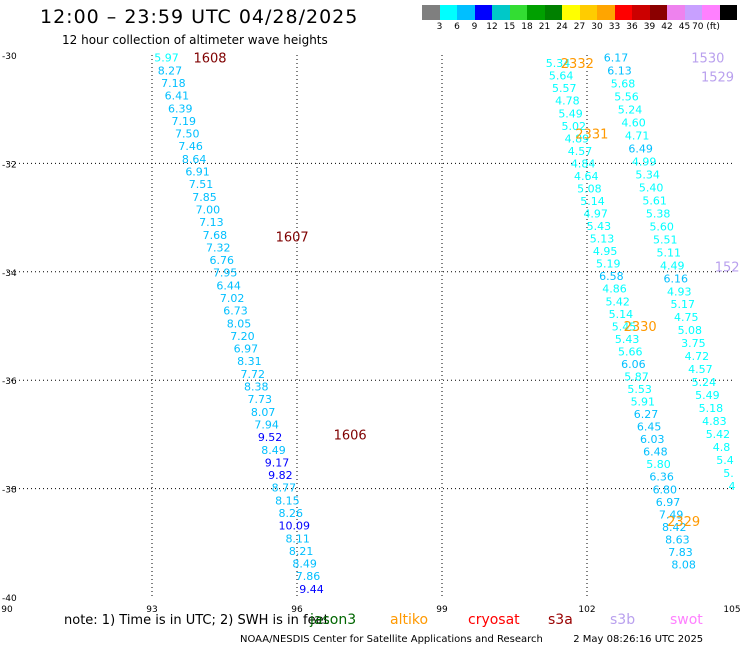 This screenshot has height=650, width=740. I want to click on wave-height-value: 8.11, so click(297, 538).